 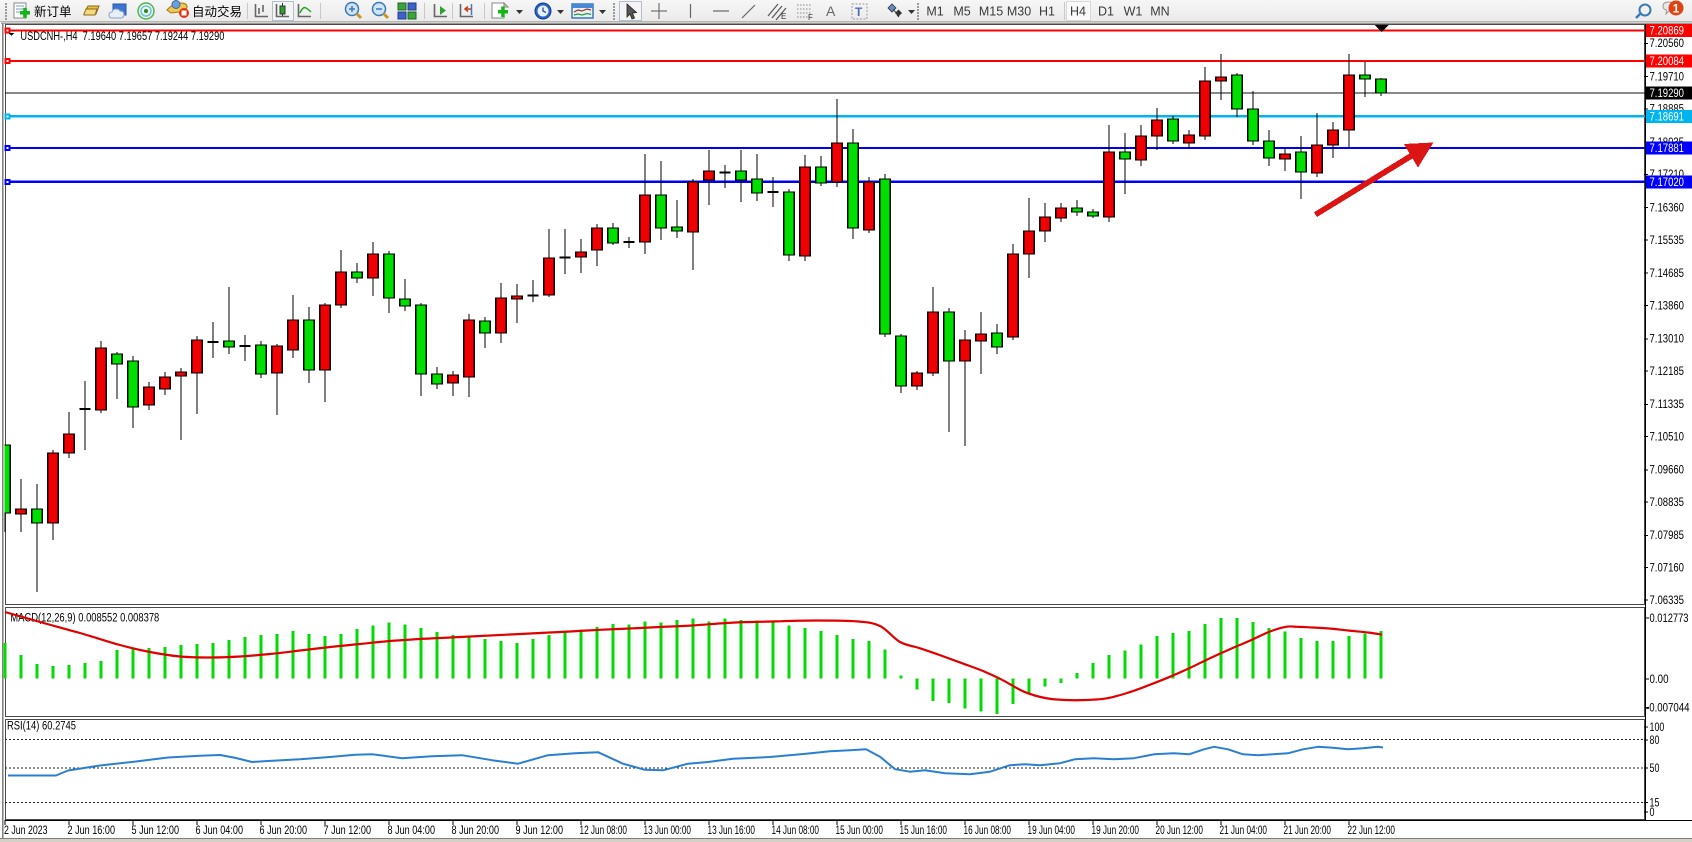 What do you see at coordinates (1667, 183) in the screenshot?
I see `svg-text: 7.17020` at bounding box center [1667, 183].